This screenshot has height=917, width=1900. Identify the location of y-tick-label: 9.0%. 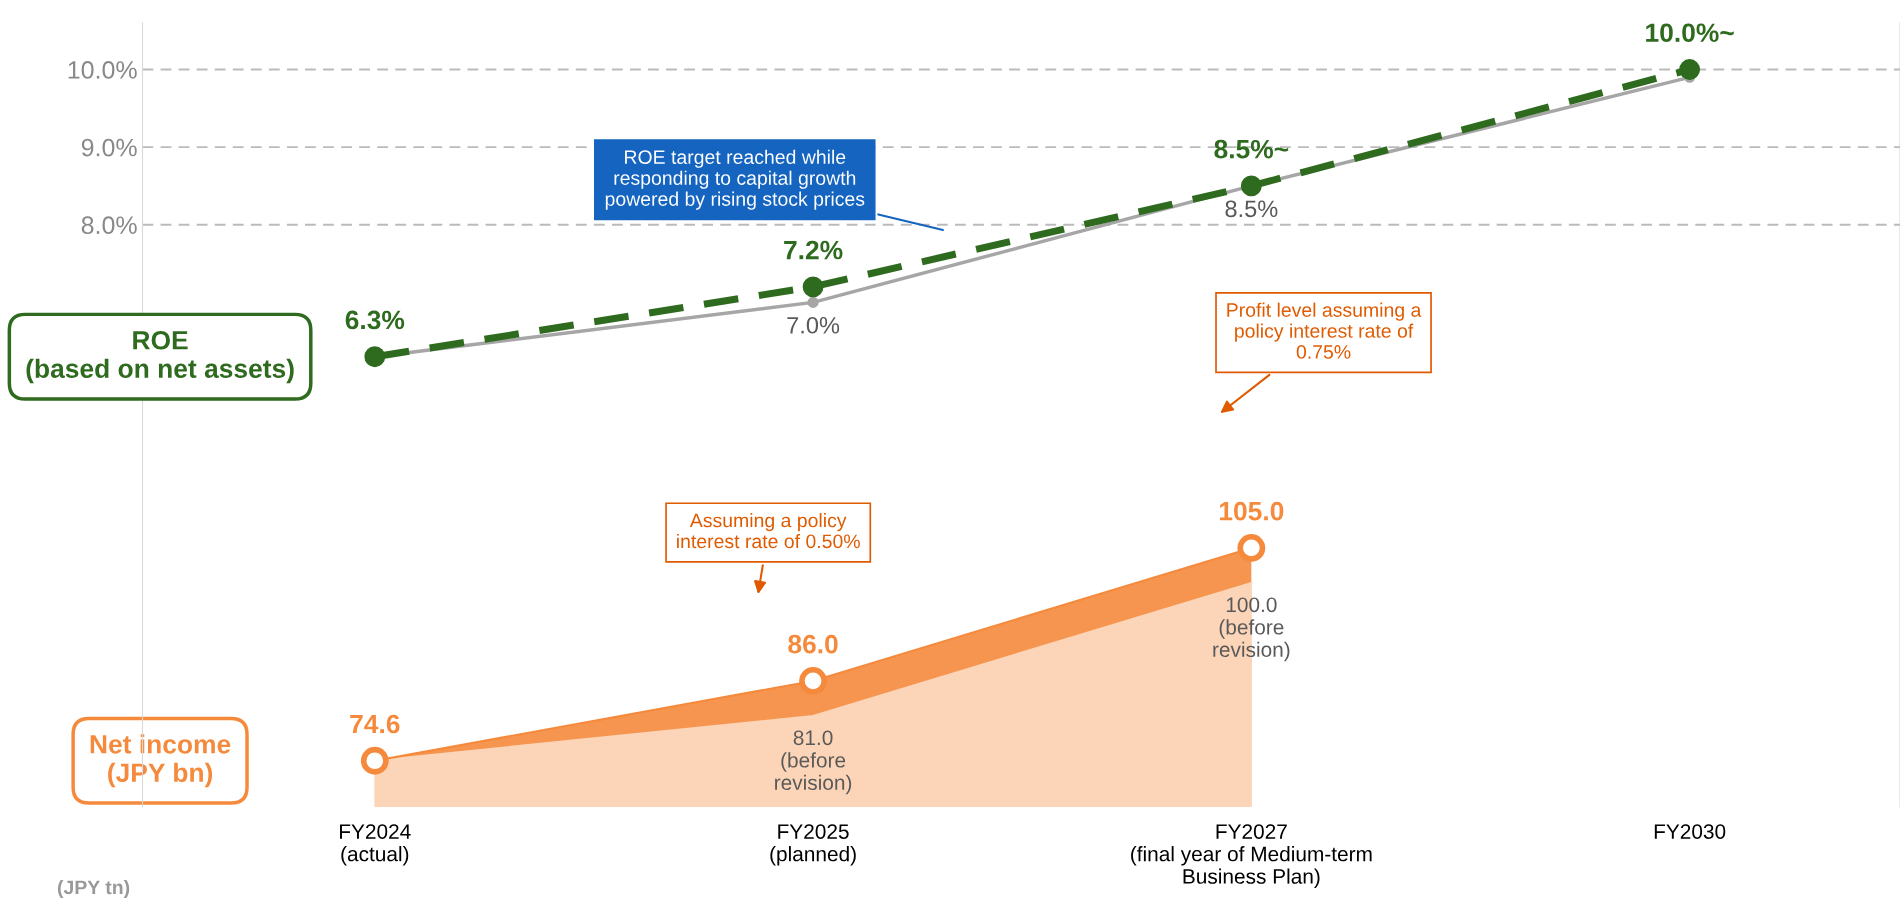
(109, 147).